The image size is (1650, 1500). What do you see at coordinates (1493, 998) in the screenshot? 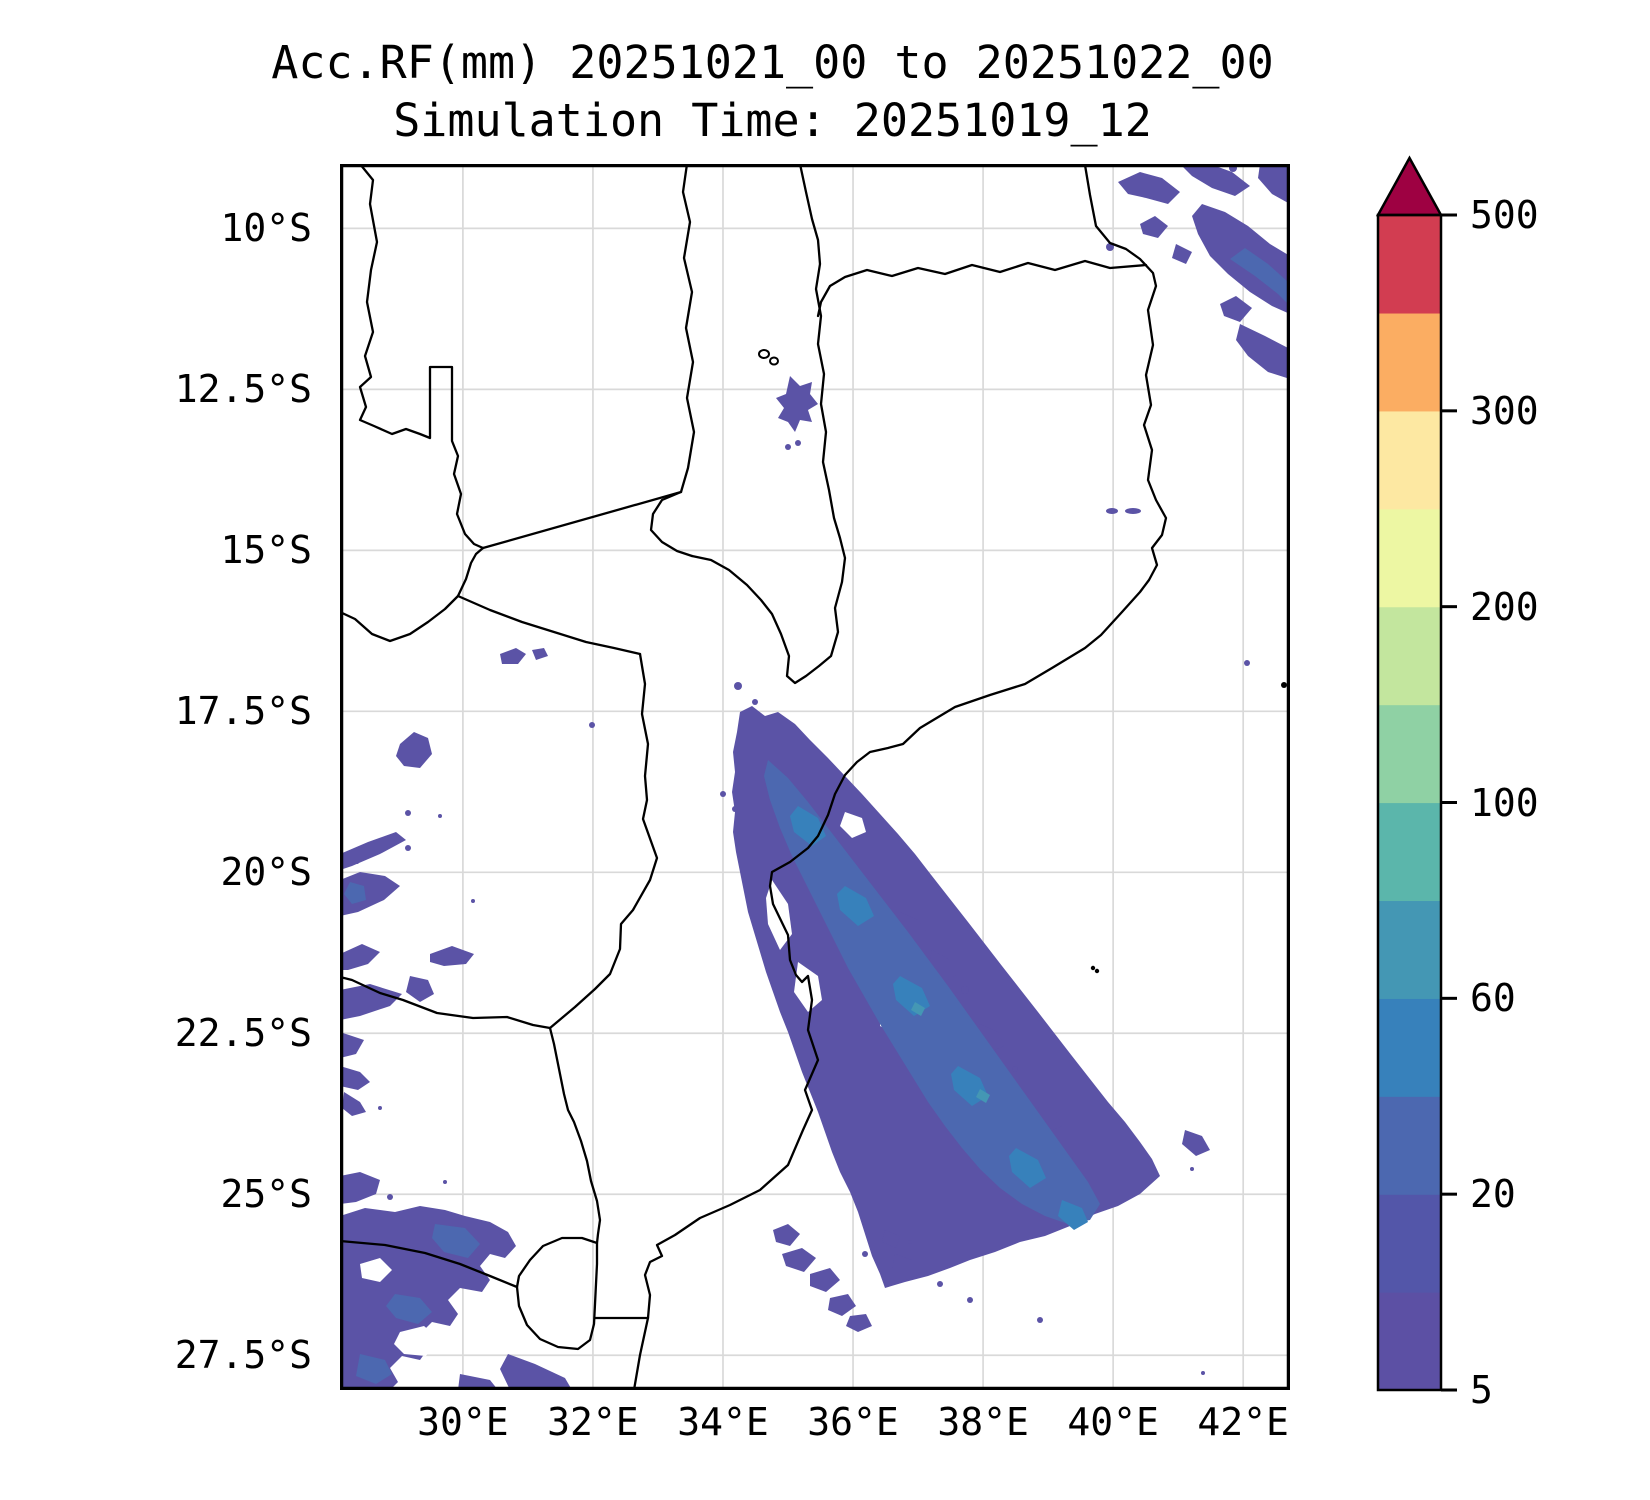
I see `colorbar-tick-label: 60` at bounding box center [1493, 998].